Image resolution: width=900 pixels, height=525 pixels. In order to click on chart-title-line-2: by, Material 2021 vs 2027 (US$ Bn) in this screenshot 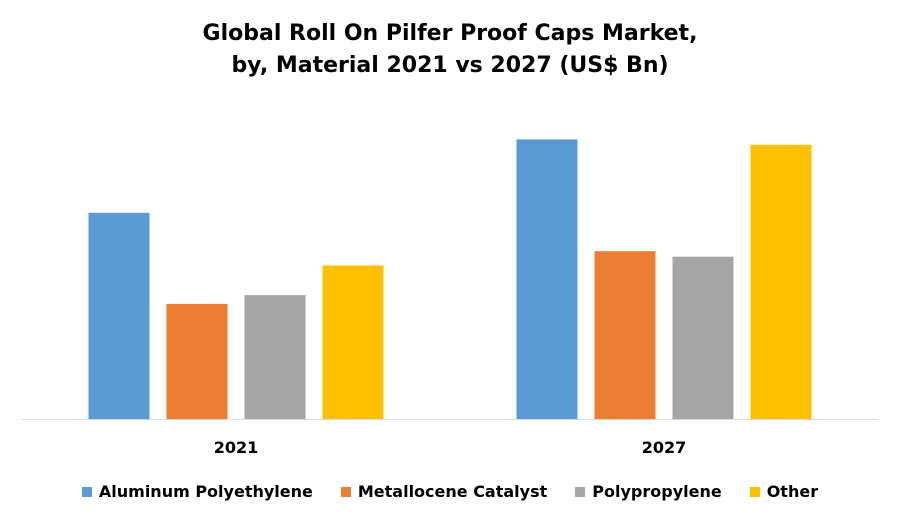, I will do `click(450, 65)`.